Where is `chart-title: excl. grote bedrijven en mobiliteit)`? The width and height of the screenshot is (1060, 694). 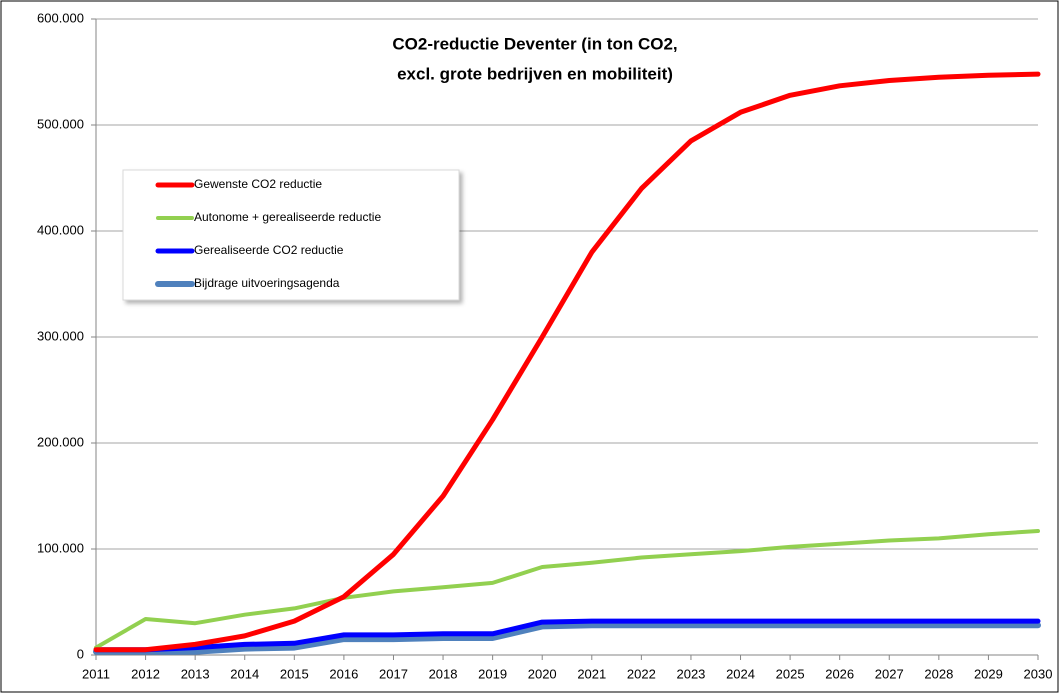 chart-title: excl. grote bedrijven en mobiliteit) is located at coordinates (535, 73).